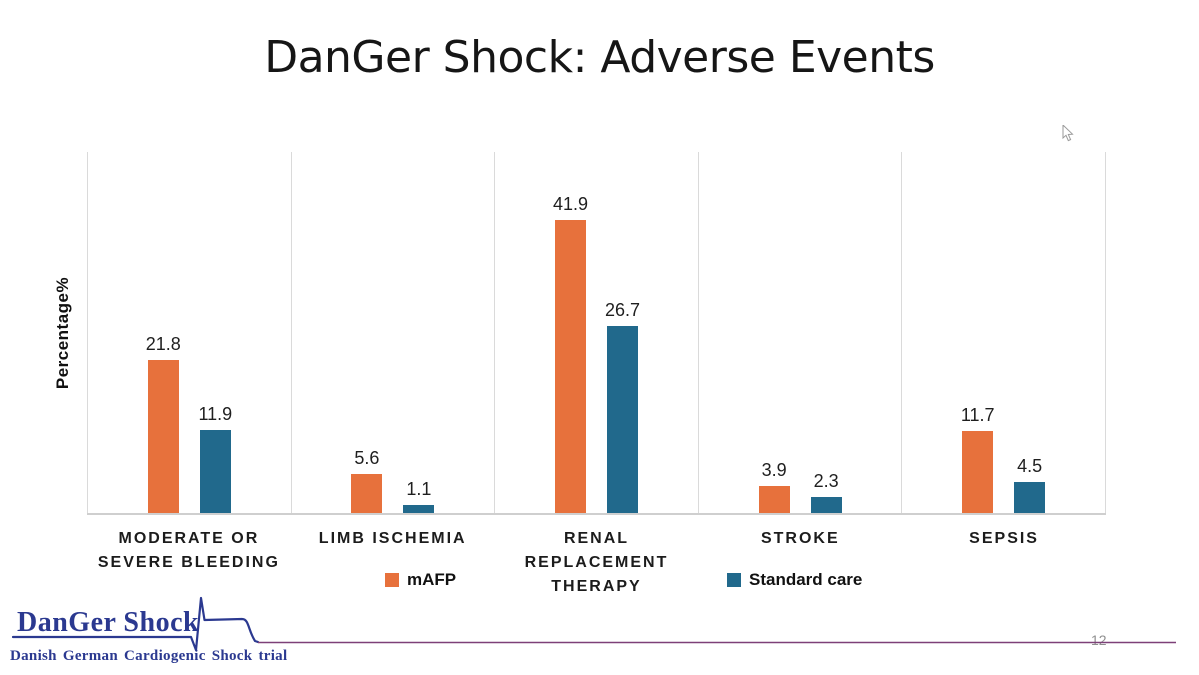  Describe the element at coordinates (62, 333) in the screenshot. I see `y-axis-label: Percentage%` at that location.